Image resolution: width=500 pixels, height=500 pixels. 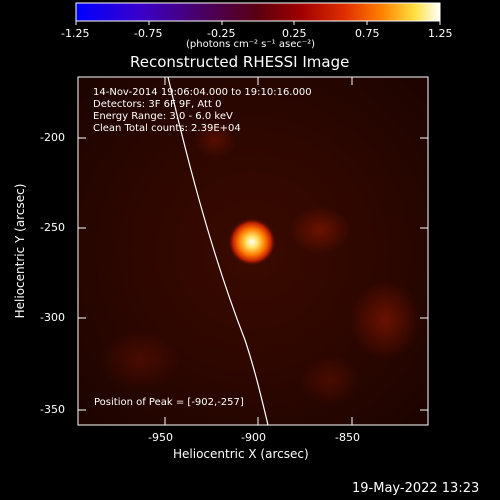 What do you see at coordinates (440, 33) in the screenshot?
I see `colorbar-tick-label: 1.25` at bounding box center [440, 33].